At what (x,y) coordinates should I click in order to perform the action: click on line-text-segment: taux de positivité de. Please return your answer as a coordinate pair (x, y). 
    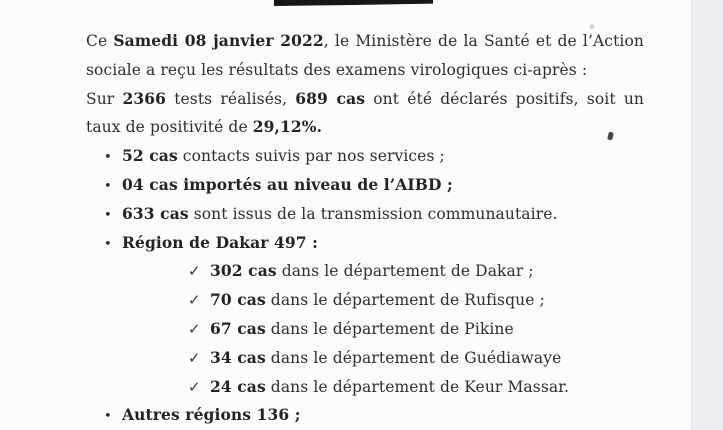
    Looking at the image, I should click on (169, 127).